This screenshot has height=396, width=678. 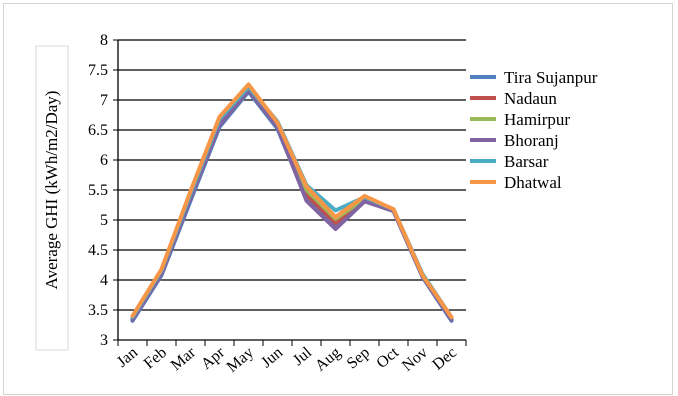 I want to click on legend-label: Dhatwal, so click(x=533, y=182).